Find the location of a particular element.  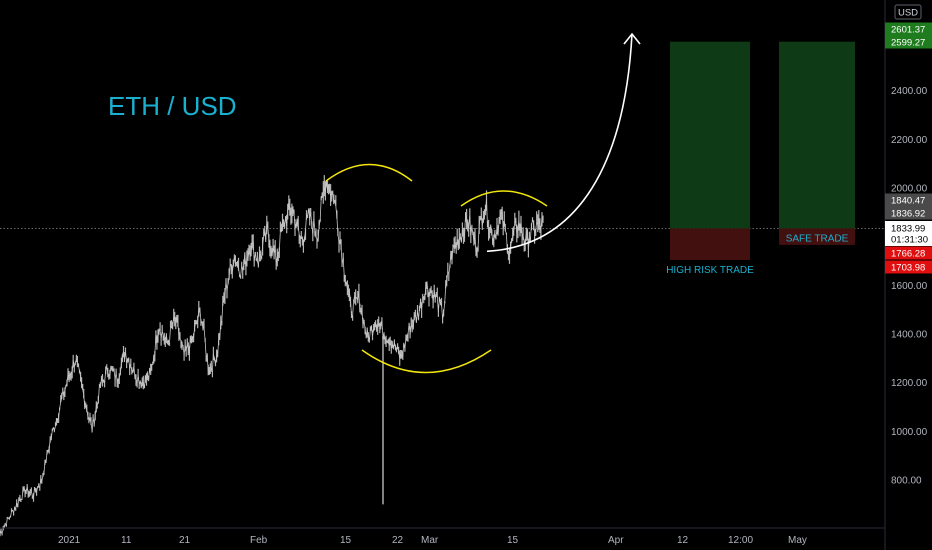

trade-zones: HIGH RISK TRADE SAFE TRADE is located at coordinates (760, 158).